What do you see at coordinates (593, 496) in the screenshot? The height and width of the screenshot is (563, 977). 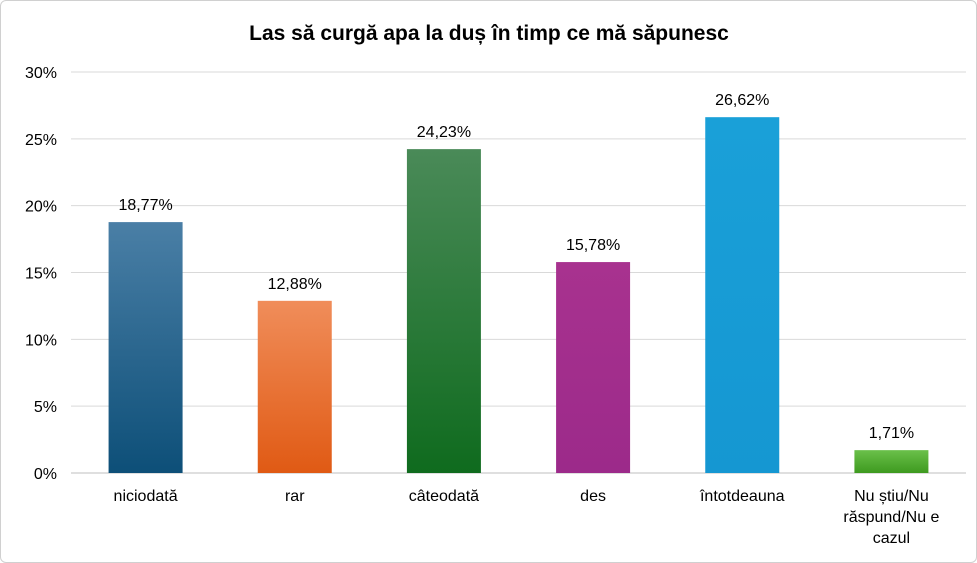 I see `x-tick-label: des` at bounding box center [593, 496].